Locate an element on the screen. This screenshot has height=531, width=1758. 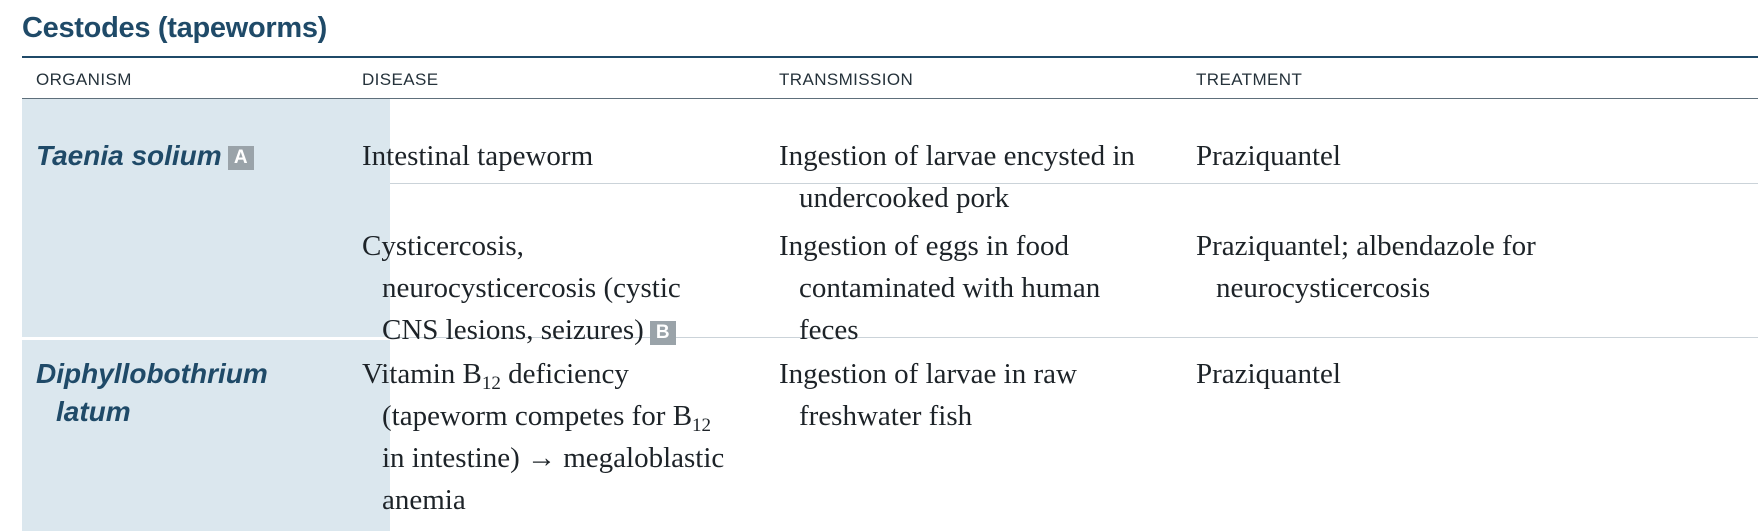
header-transmission: TRANSMISSION is located at coordinates (846, 79).